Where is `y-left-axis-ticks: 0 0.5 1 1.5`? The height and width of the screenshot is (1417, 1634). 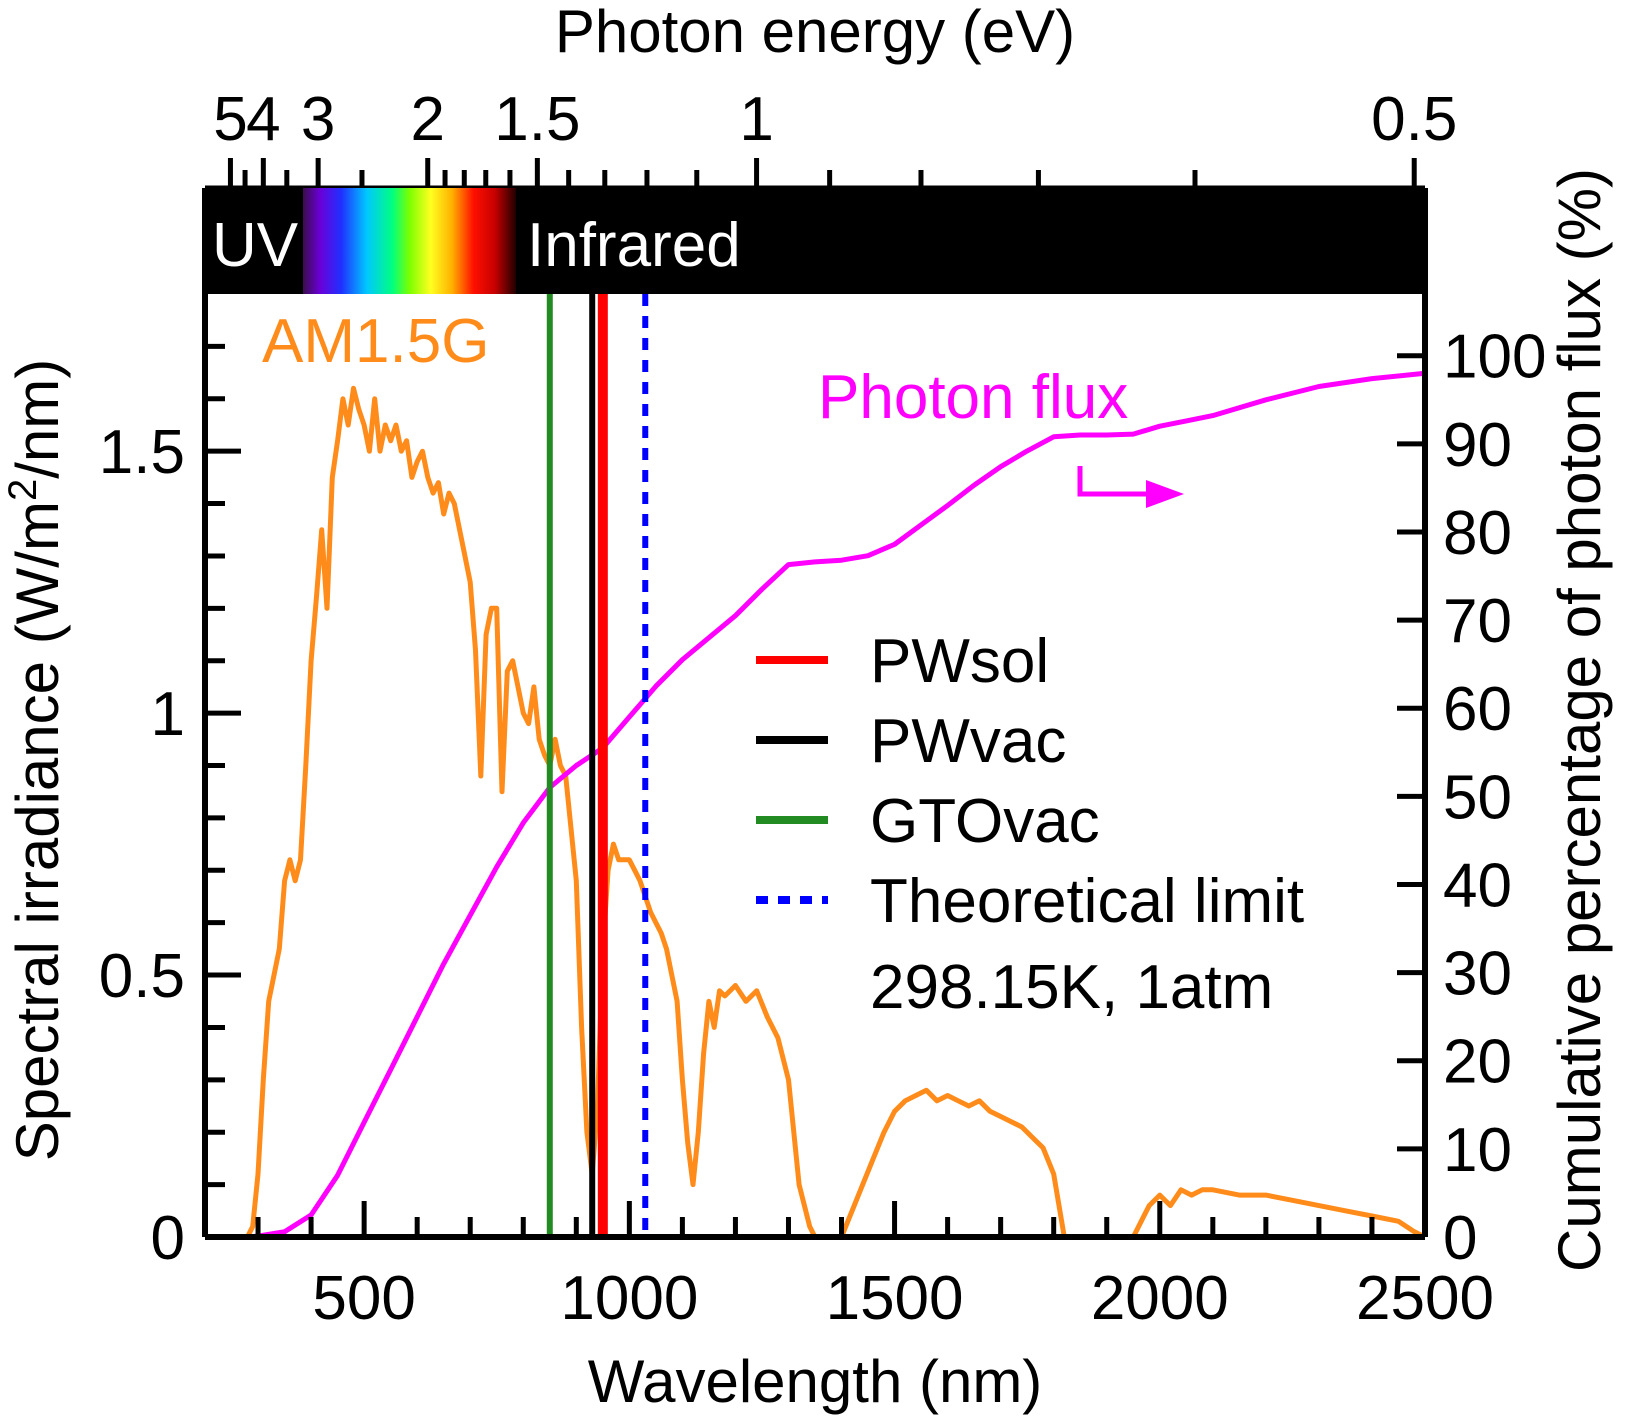
y-left-axis-ticks: 0 0.5 1 1.5 is located at coordinates (170, 808).